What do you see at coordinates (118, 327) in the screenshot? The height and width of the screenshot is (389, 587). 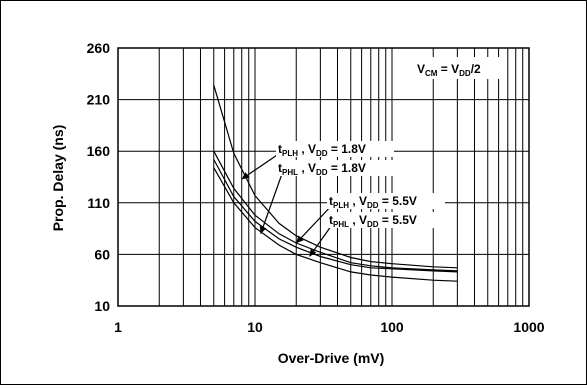 I see `x-tick-label: 1` at bounding box center [118, 327].